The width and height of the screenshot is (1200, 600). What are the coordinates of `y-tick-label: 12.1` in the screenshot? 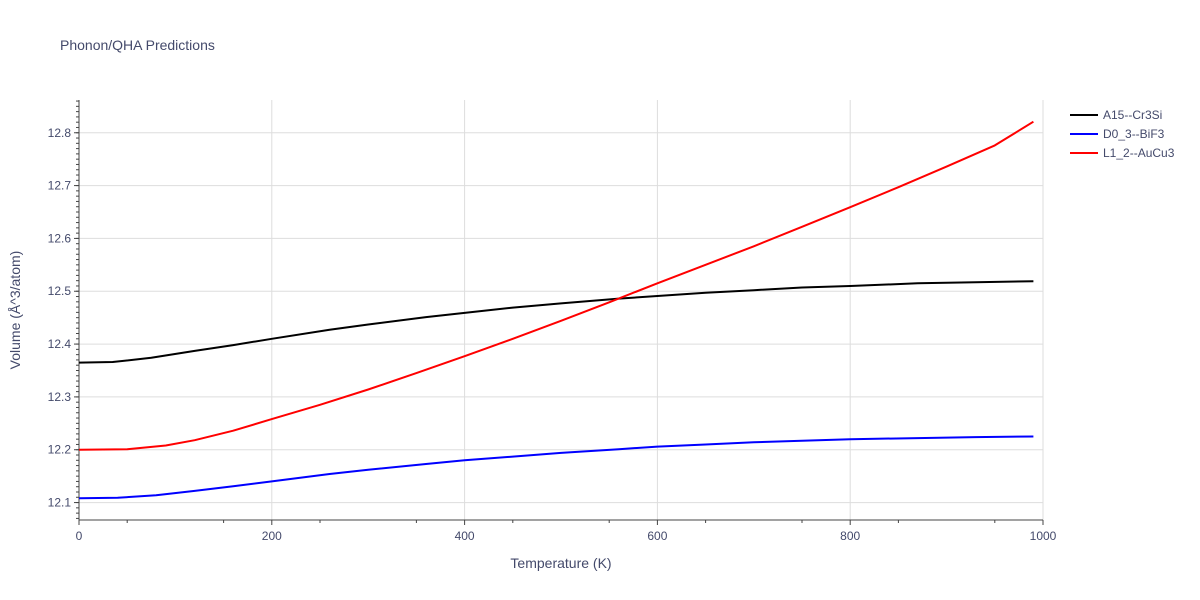 It's located at (60, 503).